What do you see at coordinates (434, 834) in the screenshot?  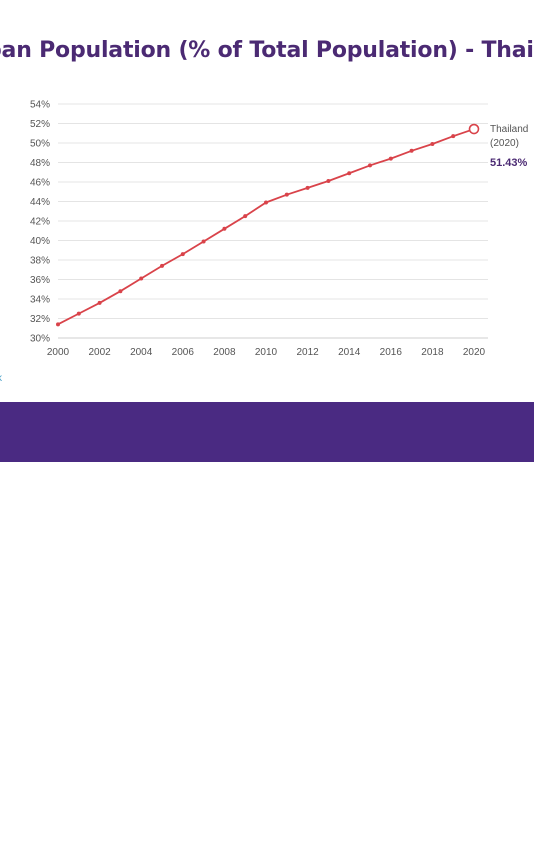 I see `grant-thornton-logo-icon` at bounding box center [434, 834].